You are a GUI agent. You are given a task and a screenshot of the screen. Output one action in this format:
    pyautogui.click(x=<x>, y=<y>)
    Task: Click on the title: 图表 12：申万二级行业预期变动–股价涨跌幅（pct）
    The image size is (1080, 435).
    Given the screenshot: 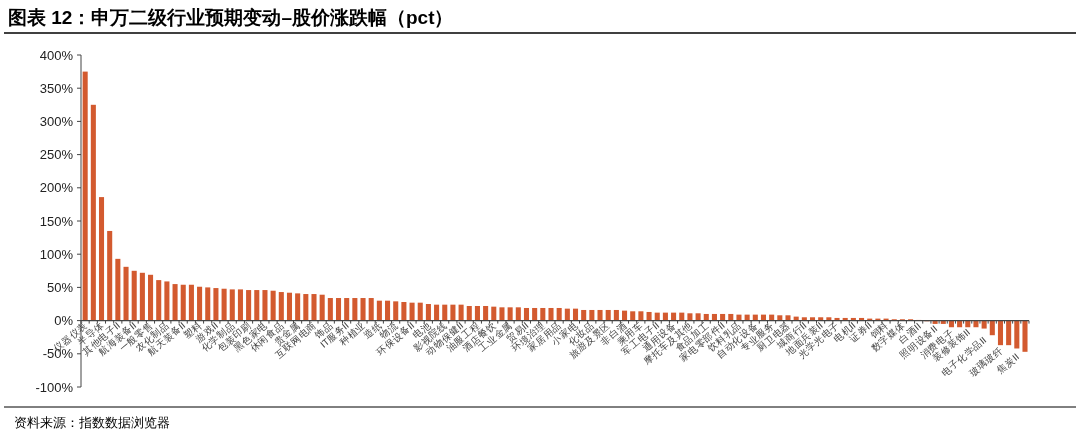 What is the action you would take?
    pyautogui.click(x=231, y=17)
    